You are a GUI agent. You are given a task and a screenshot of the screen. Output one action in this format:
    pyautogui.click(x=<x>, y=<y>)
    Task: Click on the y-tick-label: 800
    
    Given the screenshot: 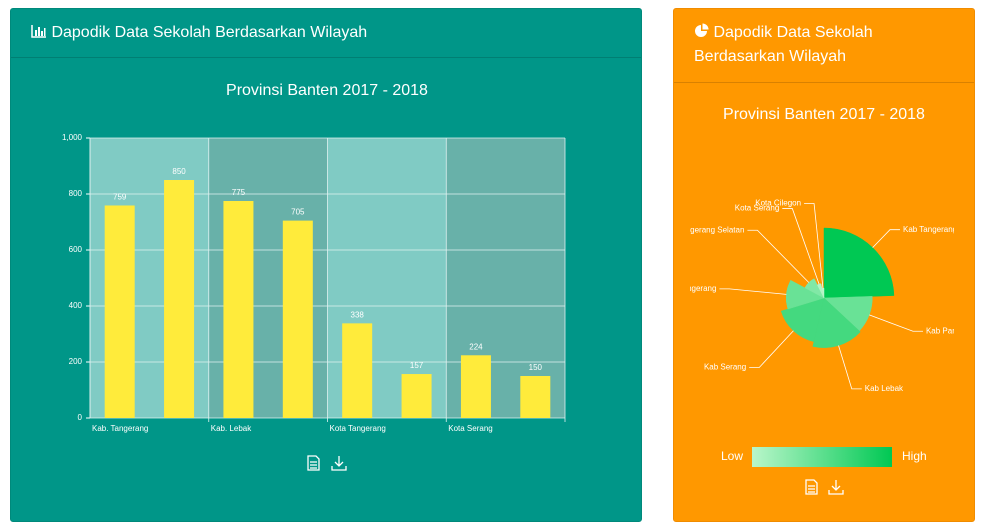 What is the action you would take?
    pyautogui.click(x=76, y=193)
    